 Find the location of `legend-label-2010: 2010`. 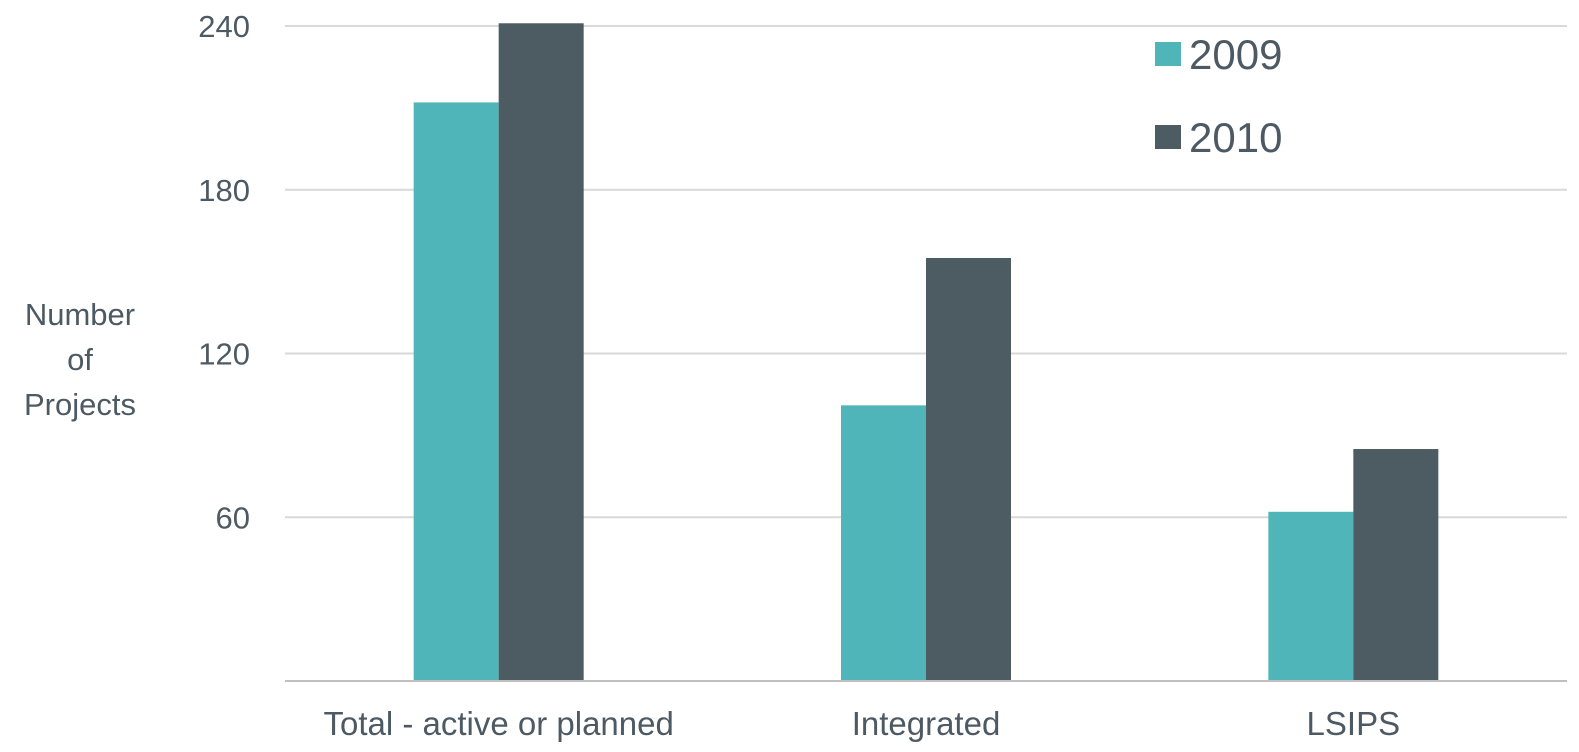

legend-label-2010: 2010 is located at coordinates (1235, 137).